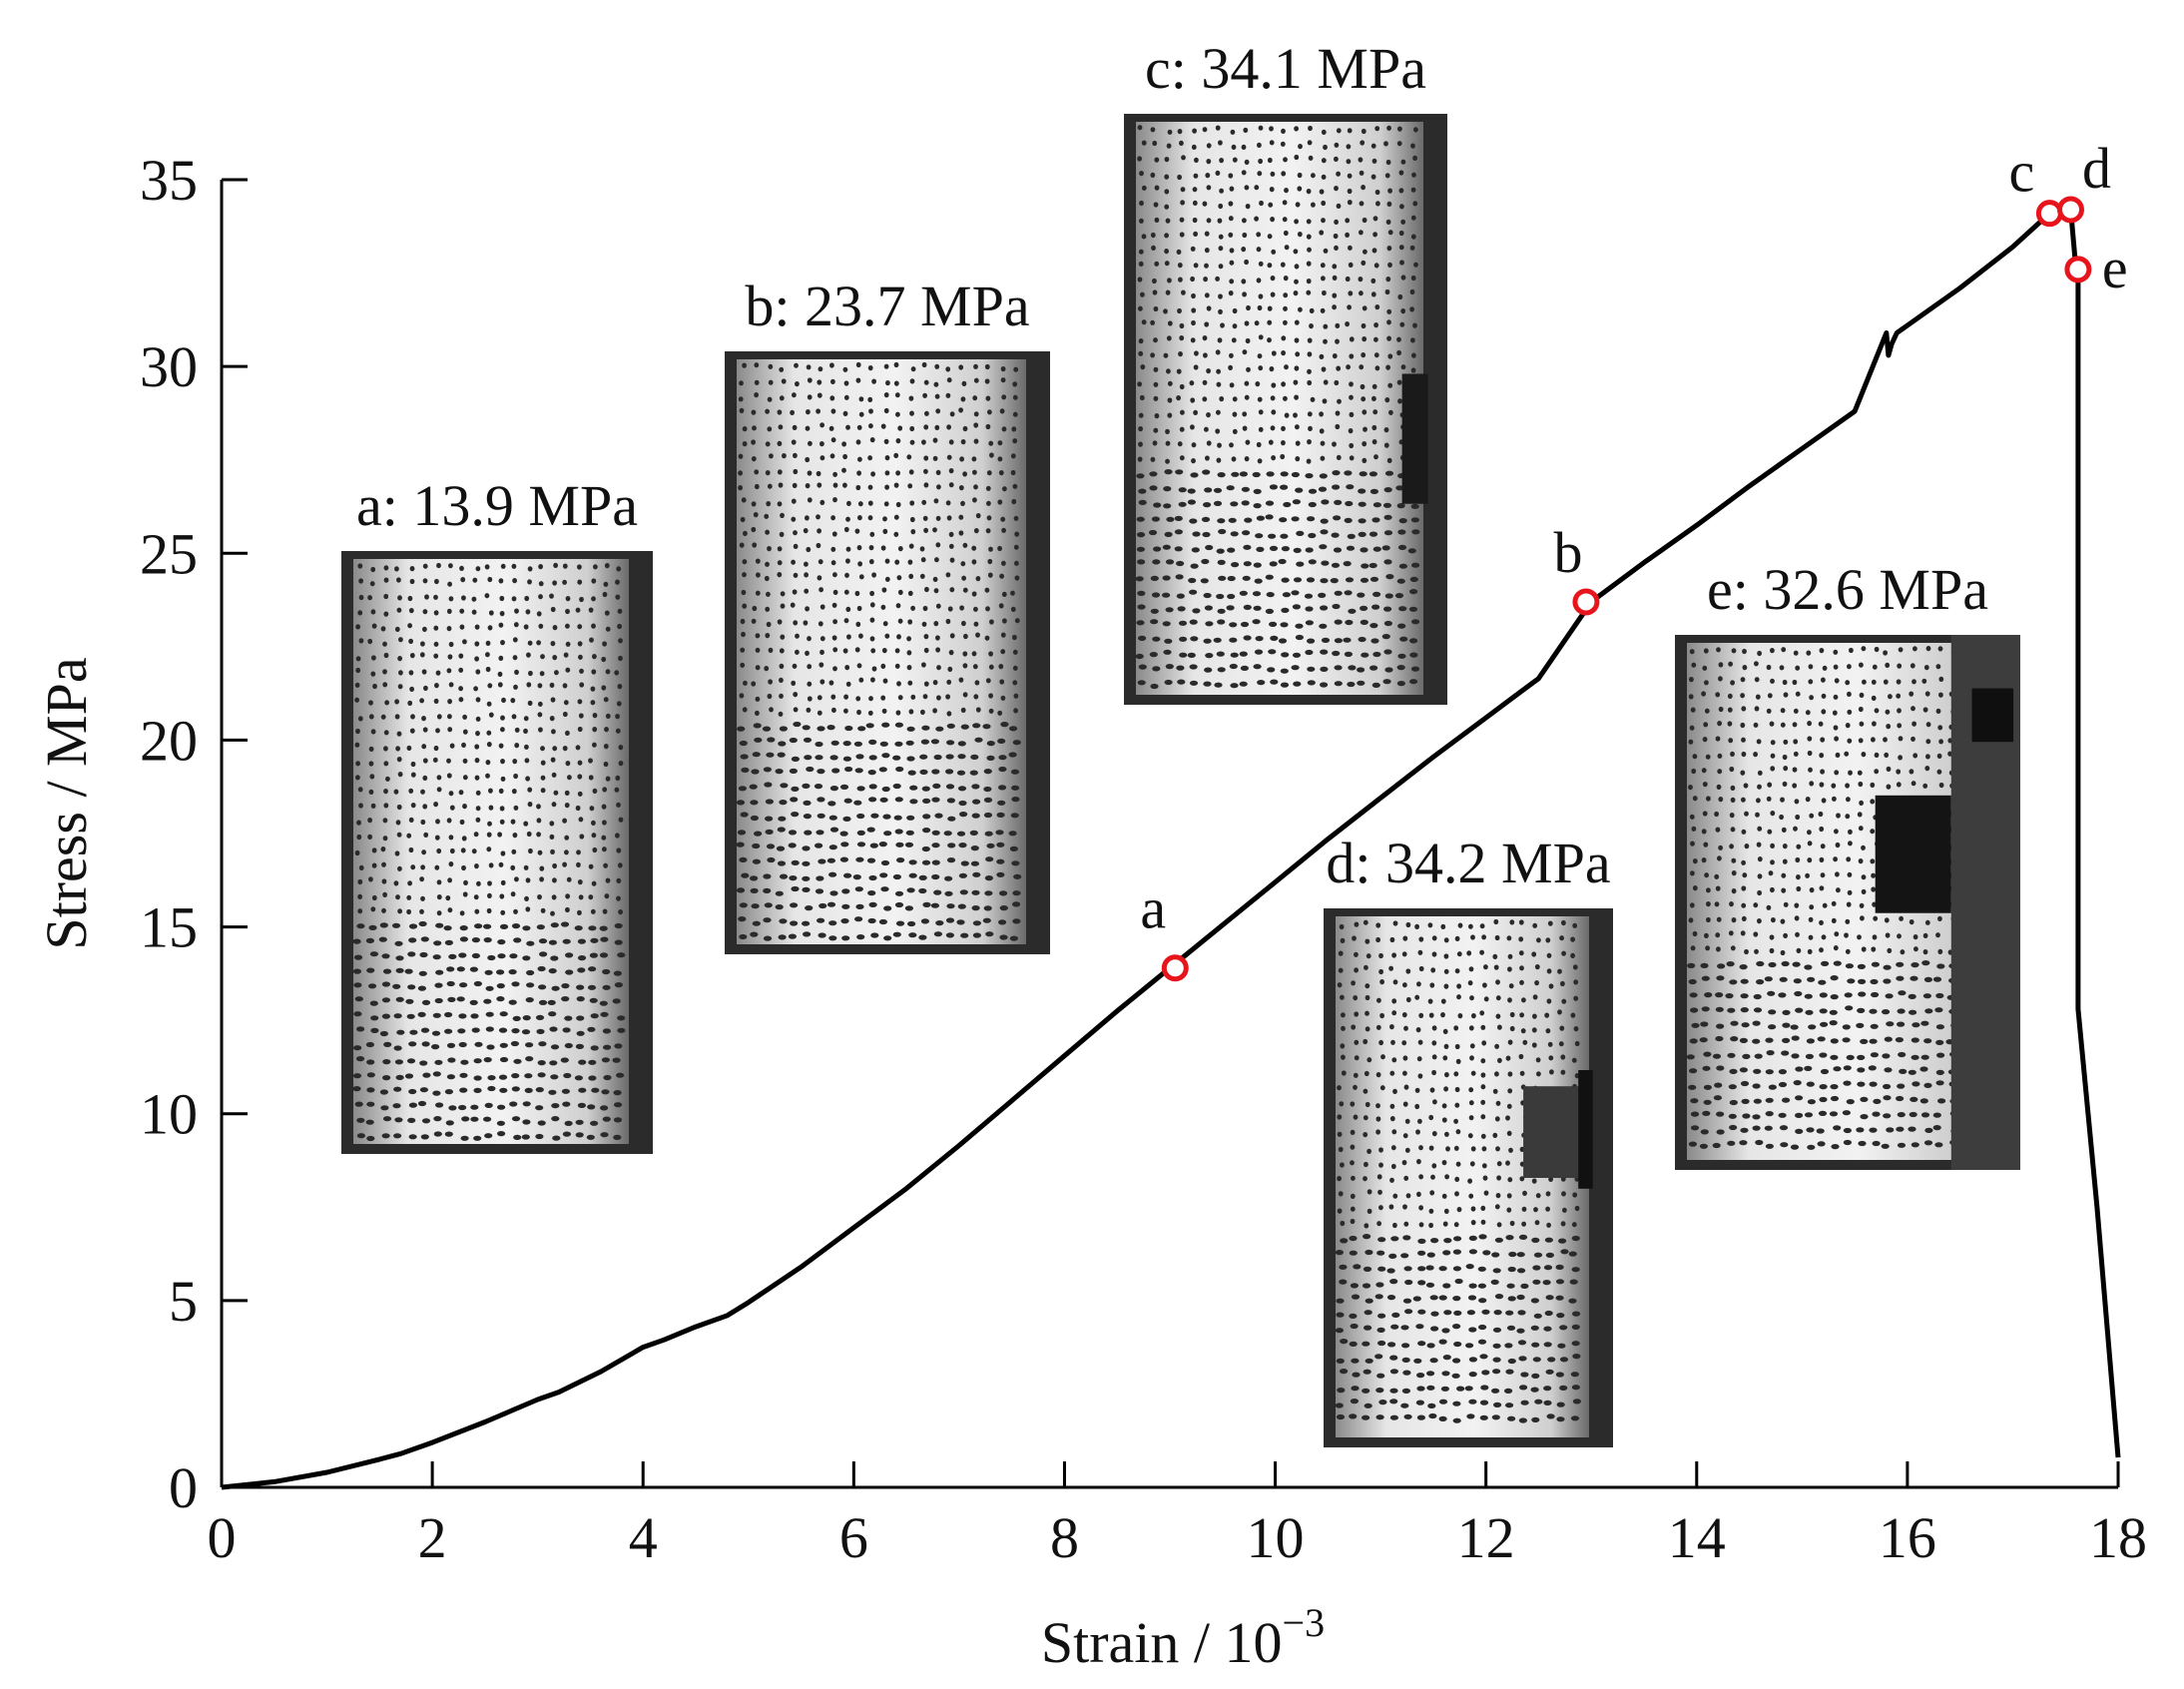 The image size is (2184, 1689). What do you see at coordinates (1552, 1132) in the screenshot?
I see `crack-region-d` at bounding box center [1552, 1132].